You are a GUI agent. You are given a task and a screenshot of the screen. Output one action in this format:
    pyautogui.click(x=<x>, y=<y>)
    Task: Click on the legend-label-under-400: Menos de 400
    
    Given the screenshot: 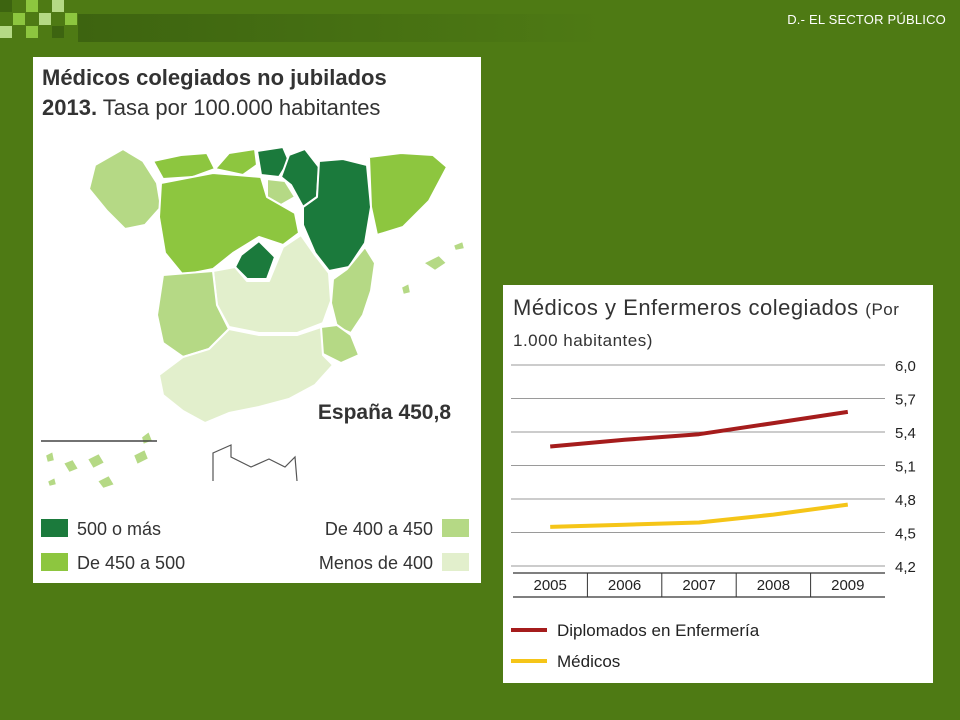 What is the action you would take?
    pyautogui.click(x=376, y=563)
    